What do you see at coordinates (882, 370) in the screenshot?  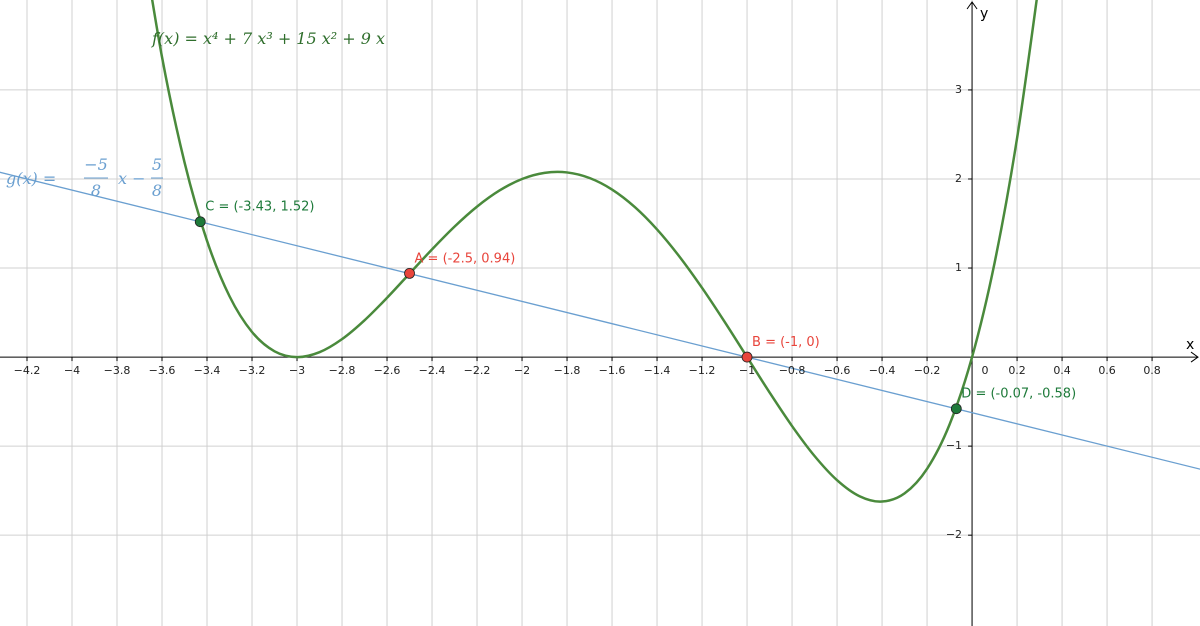 I see `x-tick-label: −0.4` at bounding box center [882, 370].